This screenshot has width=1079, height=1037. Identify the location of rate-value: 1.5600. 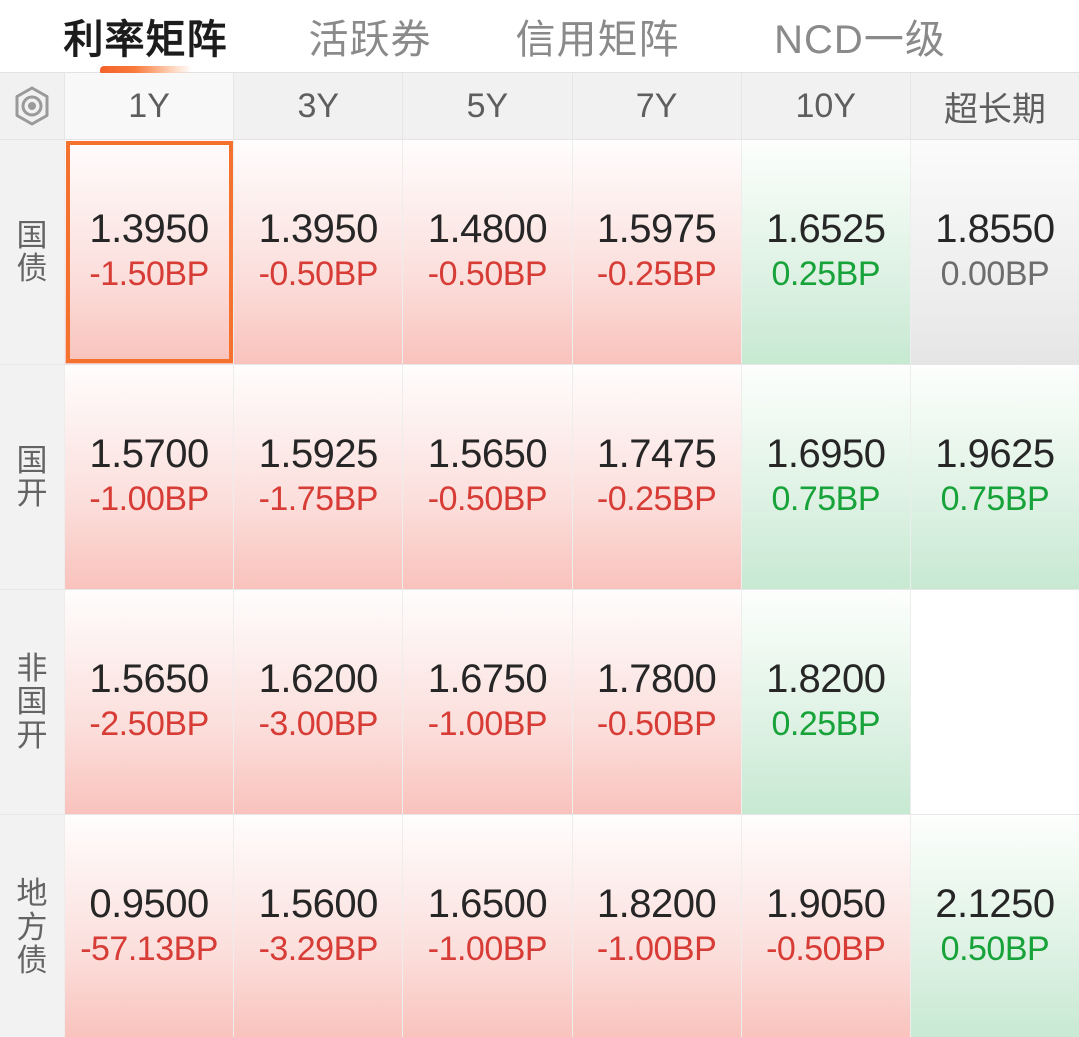
(318, 904).